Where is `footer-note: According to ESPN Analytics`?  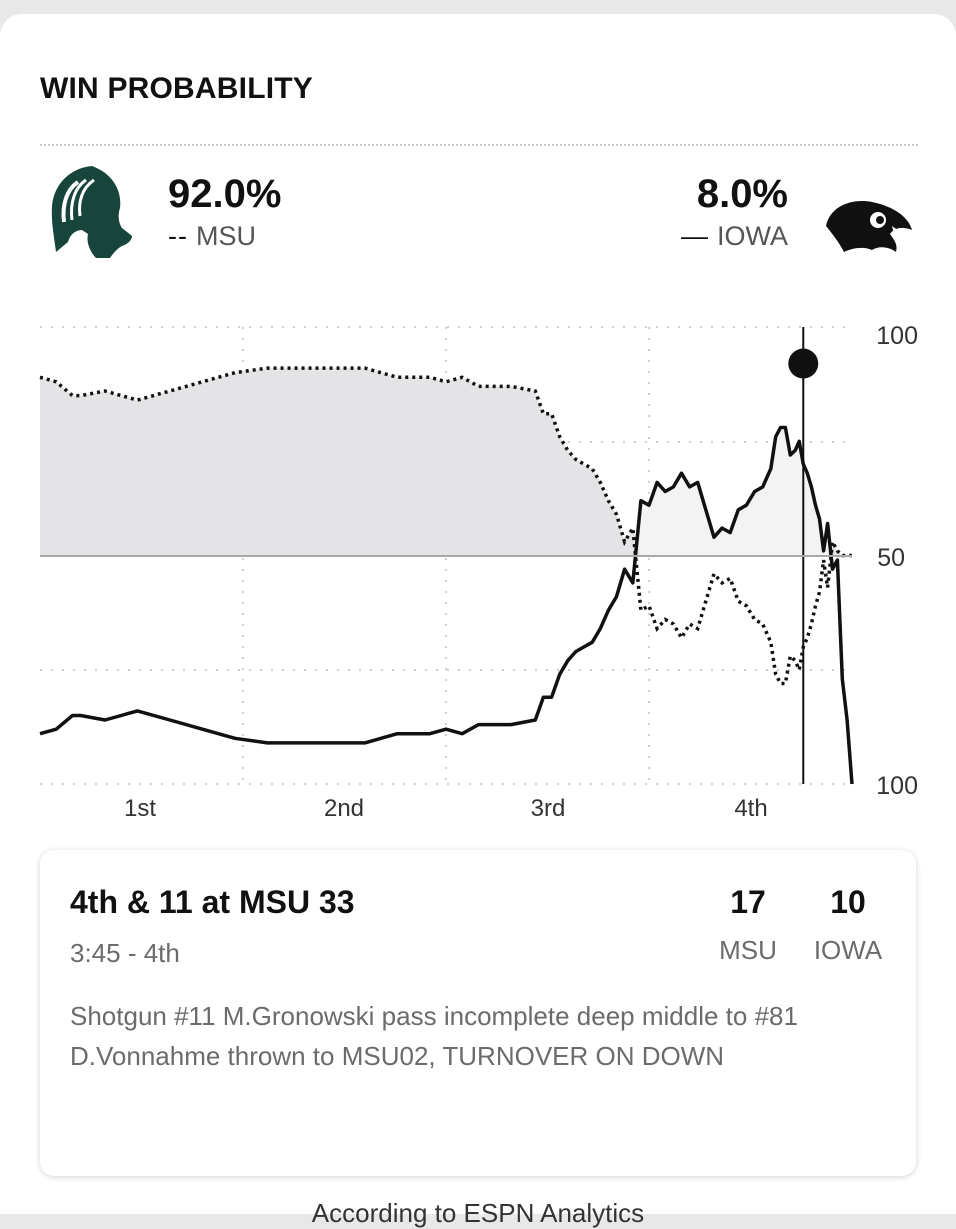 footer-note: According to ESPN Analytics is located at coordinates (478, 1213).